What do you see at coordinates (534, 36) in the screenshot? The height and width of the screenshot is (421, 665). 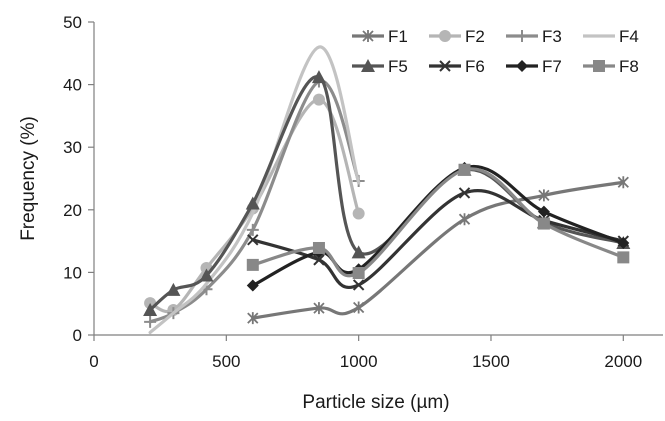 I see `legend-item-f3: F3` at bounding box center [534, 36].